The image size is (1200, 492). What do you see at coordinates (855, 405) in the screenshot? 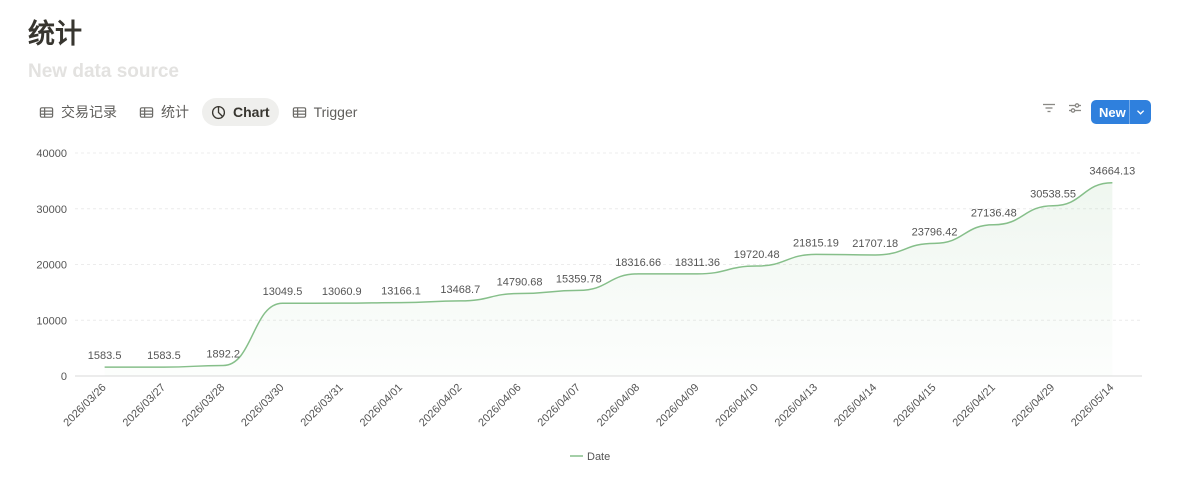
I see `x-tick-label: 2026/04/14` at bounding box center [855, 405].